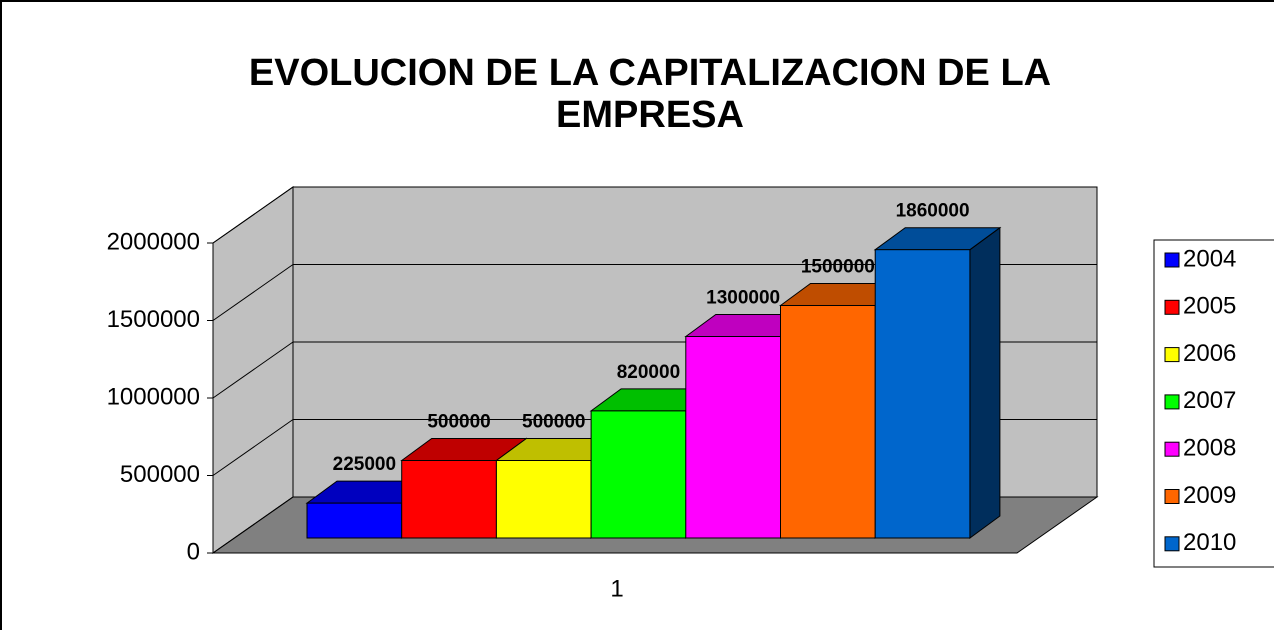 Image resolution: width=1274 pixels, height=630 pixels. I want to click on y-tick-label: 2000000, so click(153, 241).